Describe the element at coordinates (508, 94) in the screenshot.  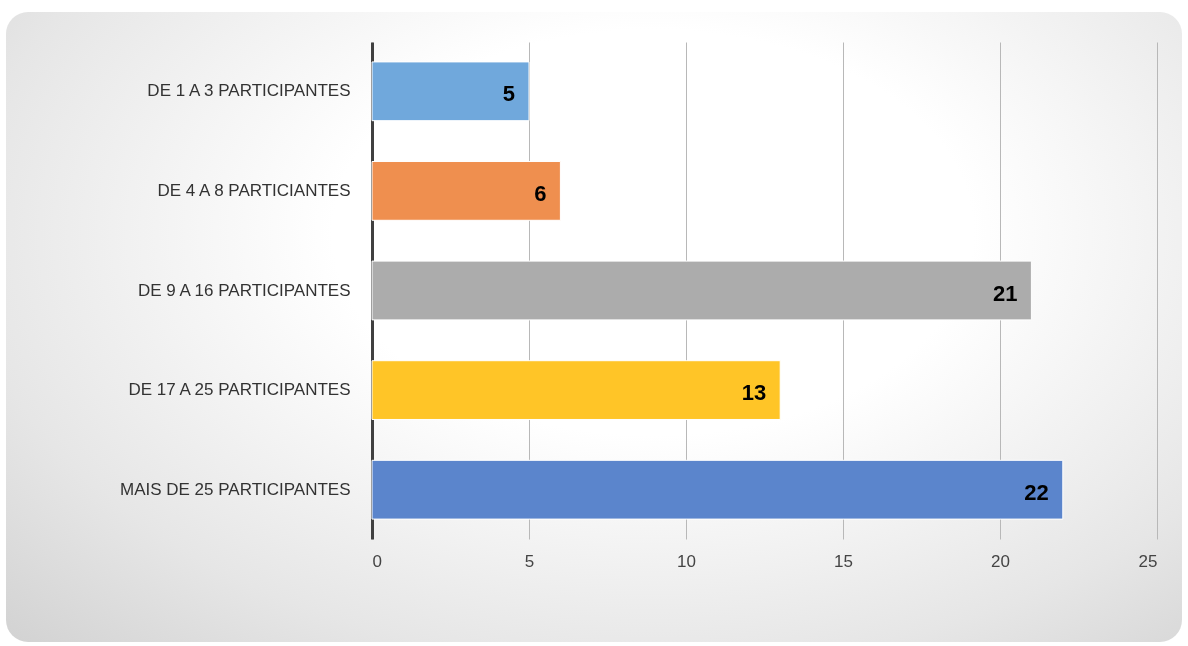
I see `data-label: 5` at that location.